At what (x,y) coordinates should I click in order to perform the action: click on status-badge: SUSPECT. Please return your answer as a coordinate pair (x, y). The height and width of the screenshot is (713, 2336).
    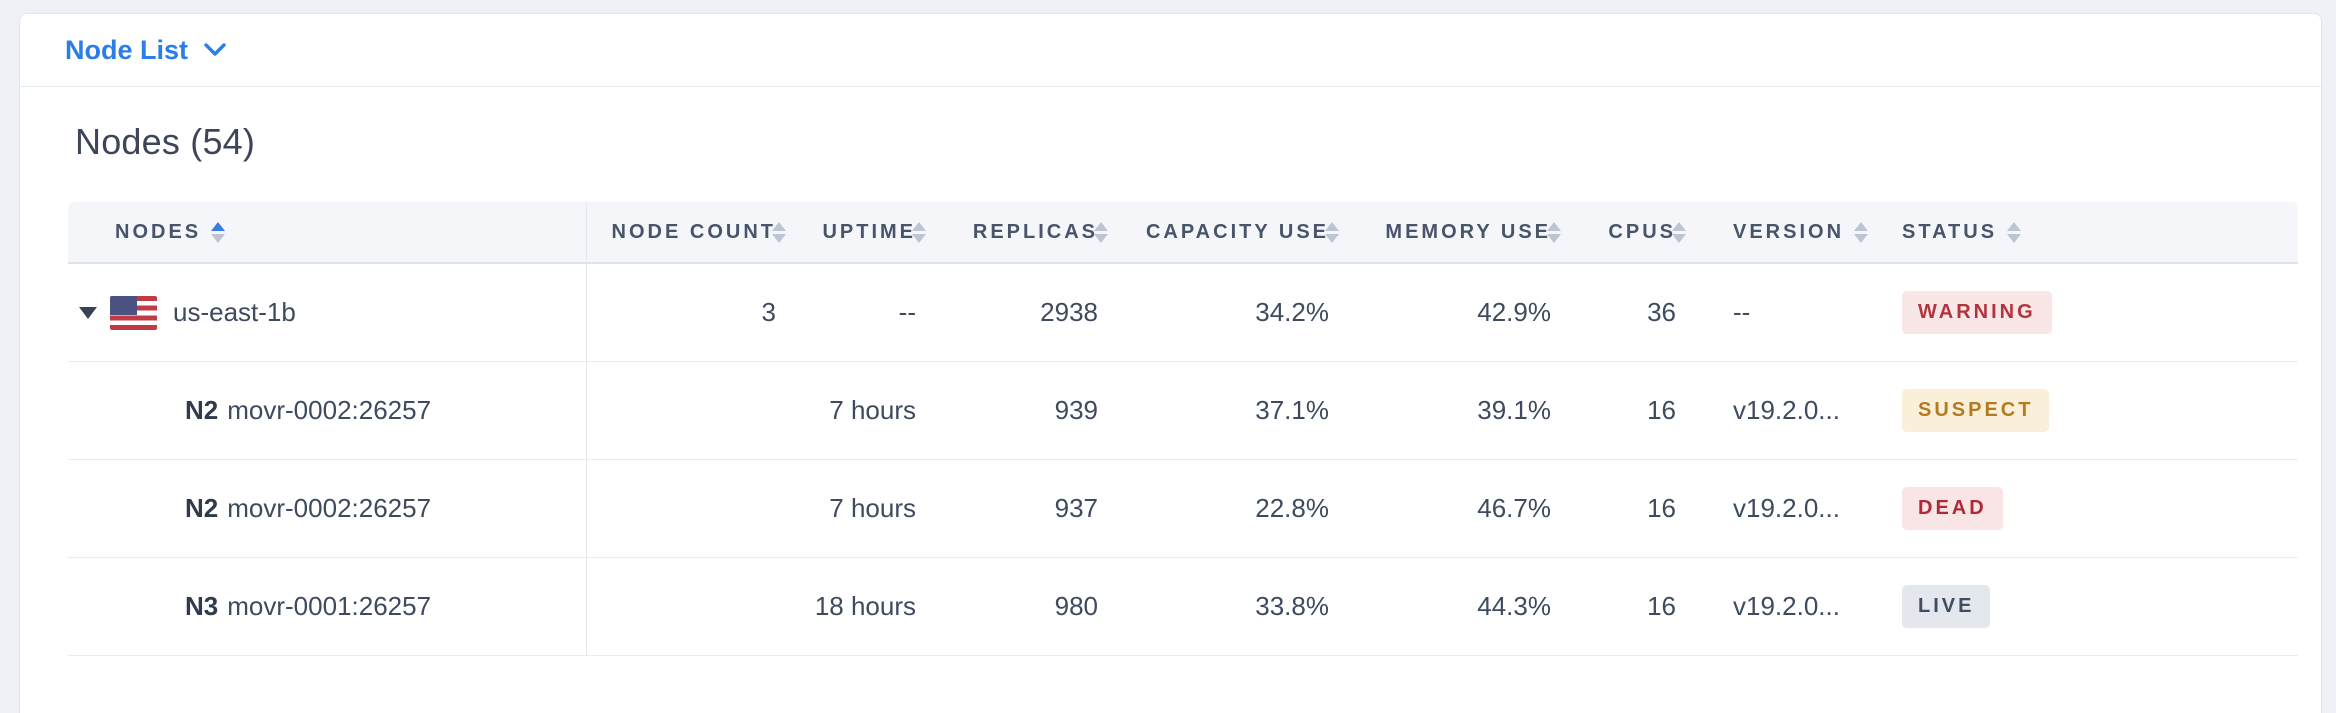
    Looking at the image, I should click on (1976, 410).